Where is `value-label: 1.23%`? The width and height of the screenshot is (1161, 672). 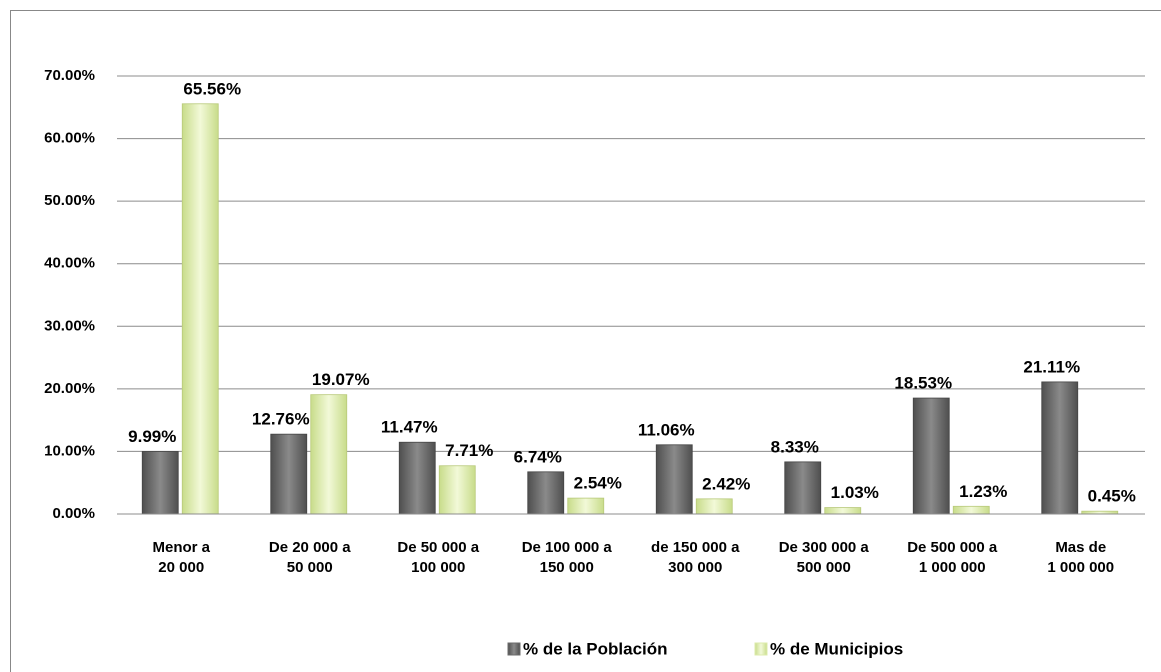 value-label: 1.23% is located at coordinates (983, 491).